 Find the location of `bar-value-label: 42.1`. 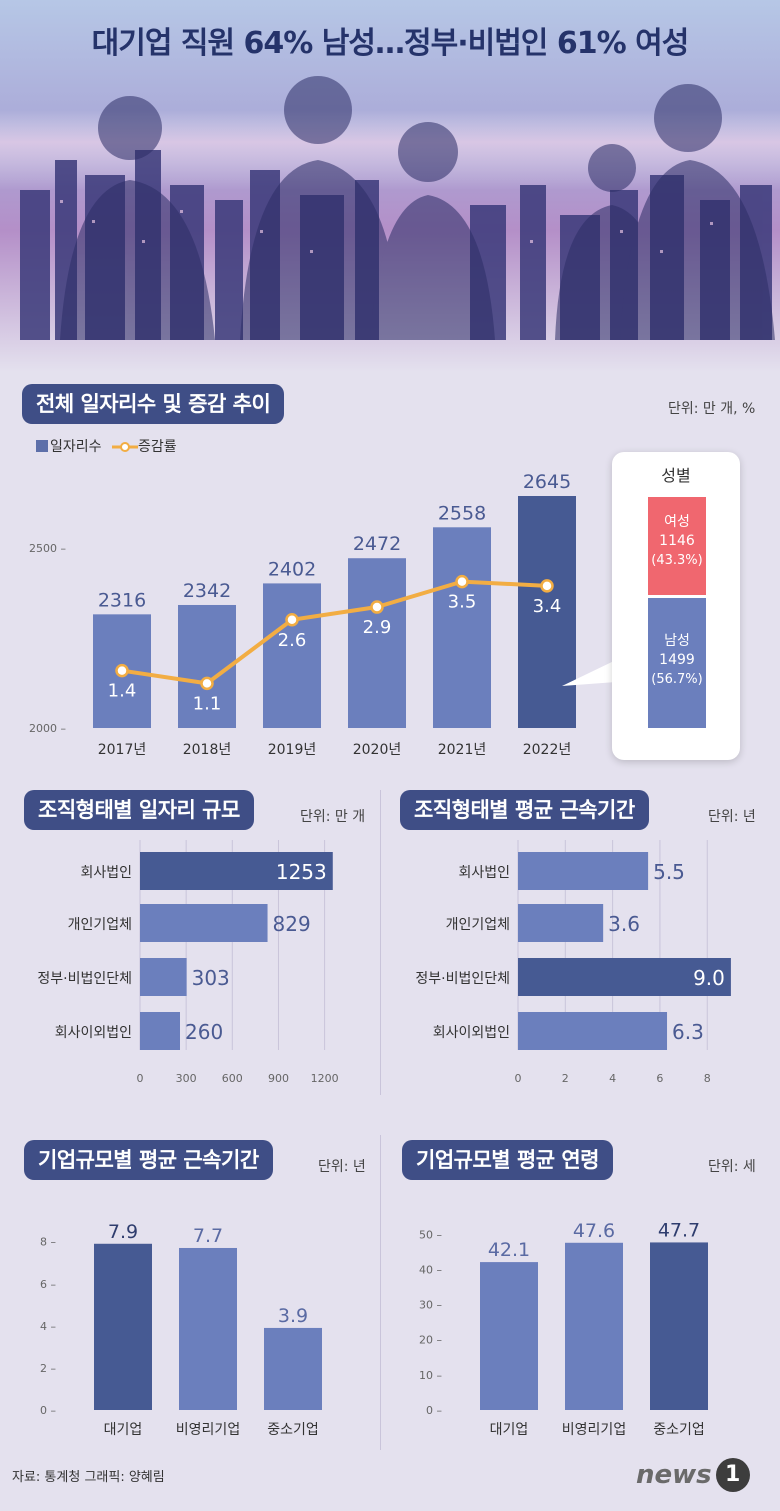

bar-value-label: 42.1 is located at coordinates (509, 1250).